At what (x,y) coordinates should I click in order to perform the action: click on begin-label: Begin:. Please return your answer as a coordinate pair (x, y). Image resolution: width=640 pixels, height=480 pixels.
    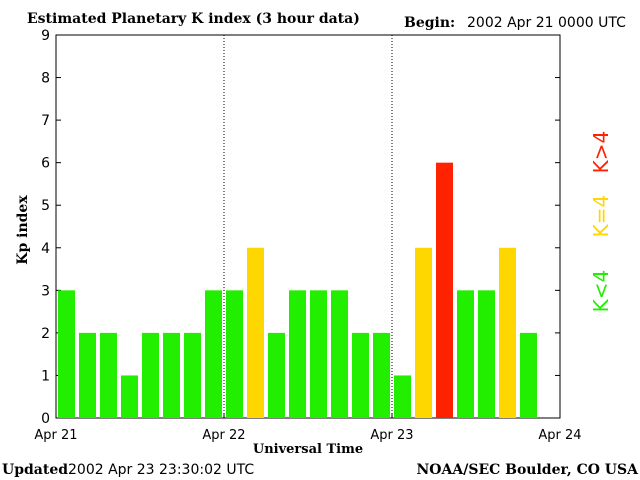
    Looking at the image, I should click on (429, 23).